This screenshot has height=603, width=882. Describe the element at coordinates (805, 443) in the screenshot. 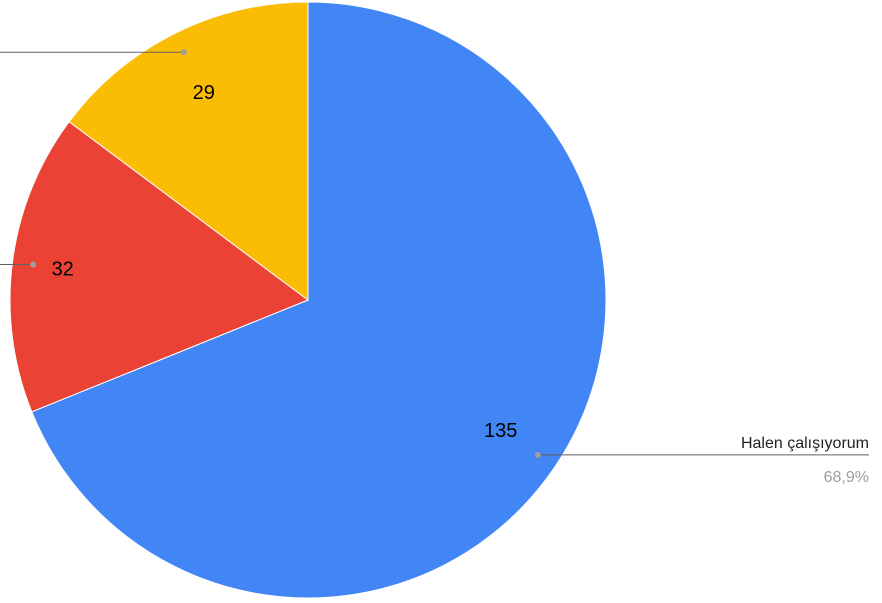

I see `callout-label-name: Halen çalışıyorum` at that location.